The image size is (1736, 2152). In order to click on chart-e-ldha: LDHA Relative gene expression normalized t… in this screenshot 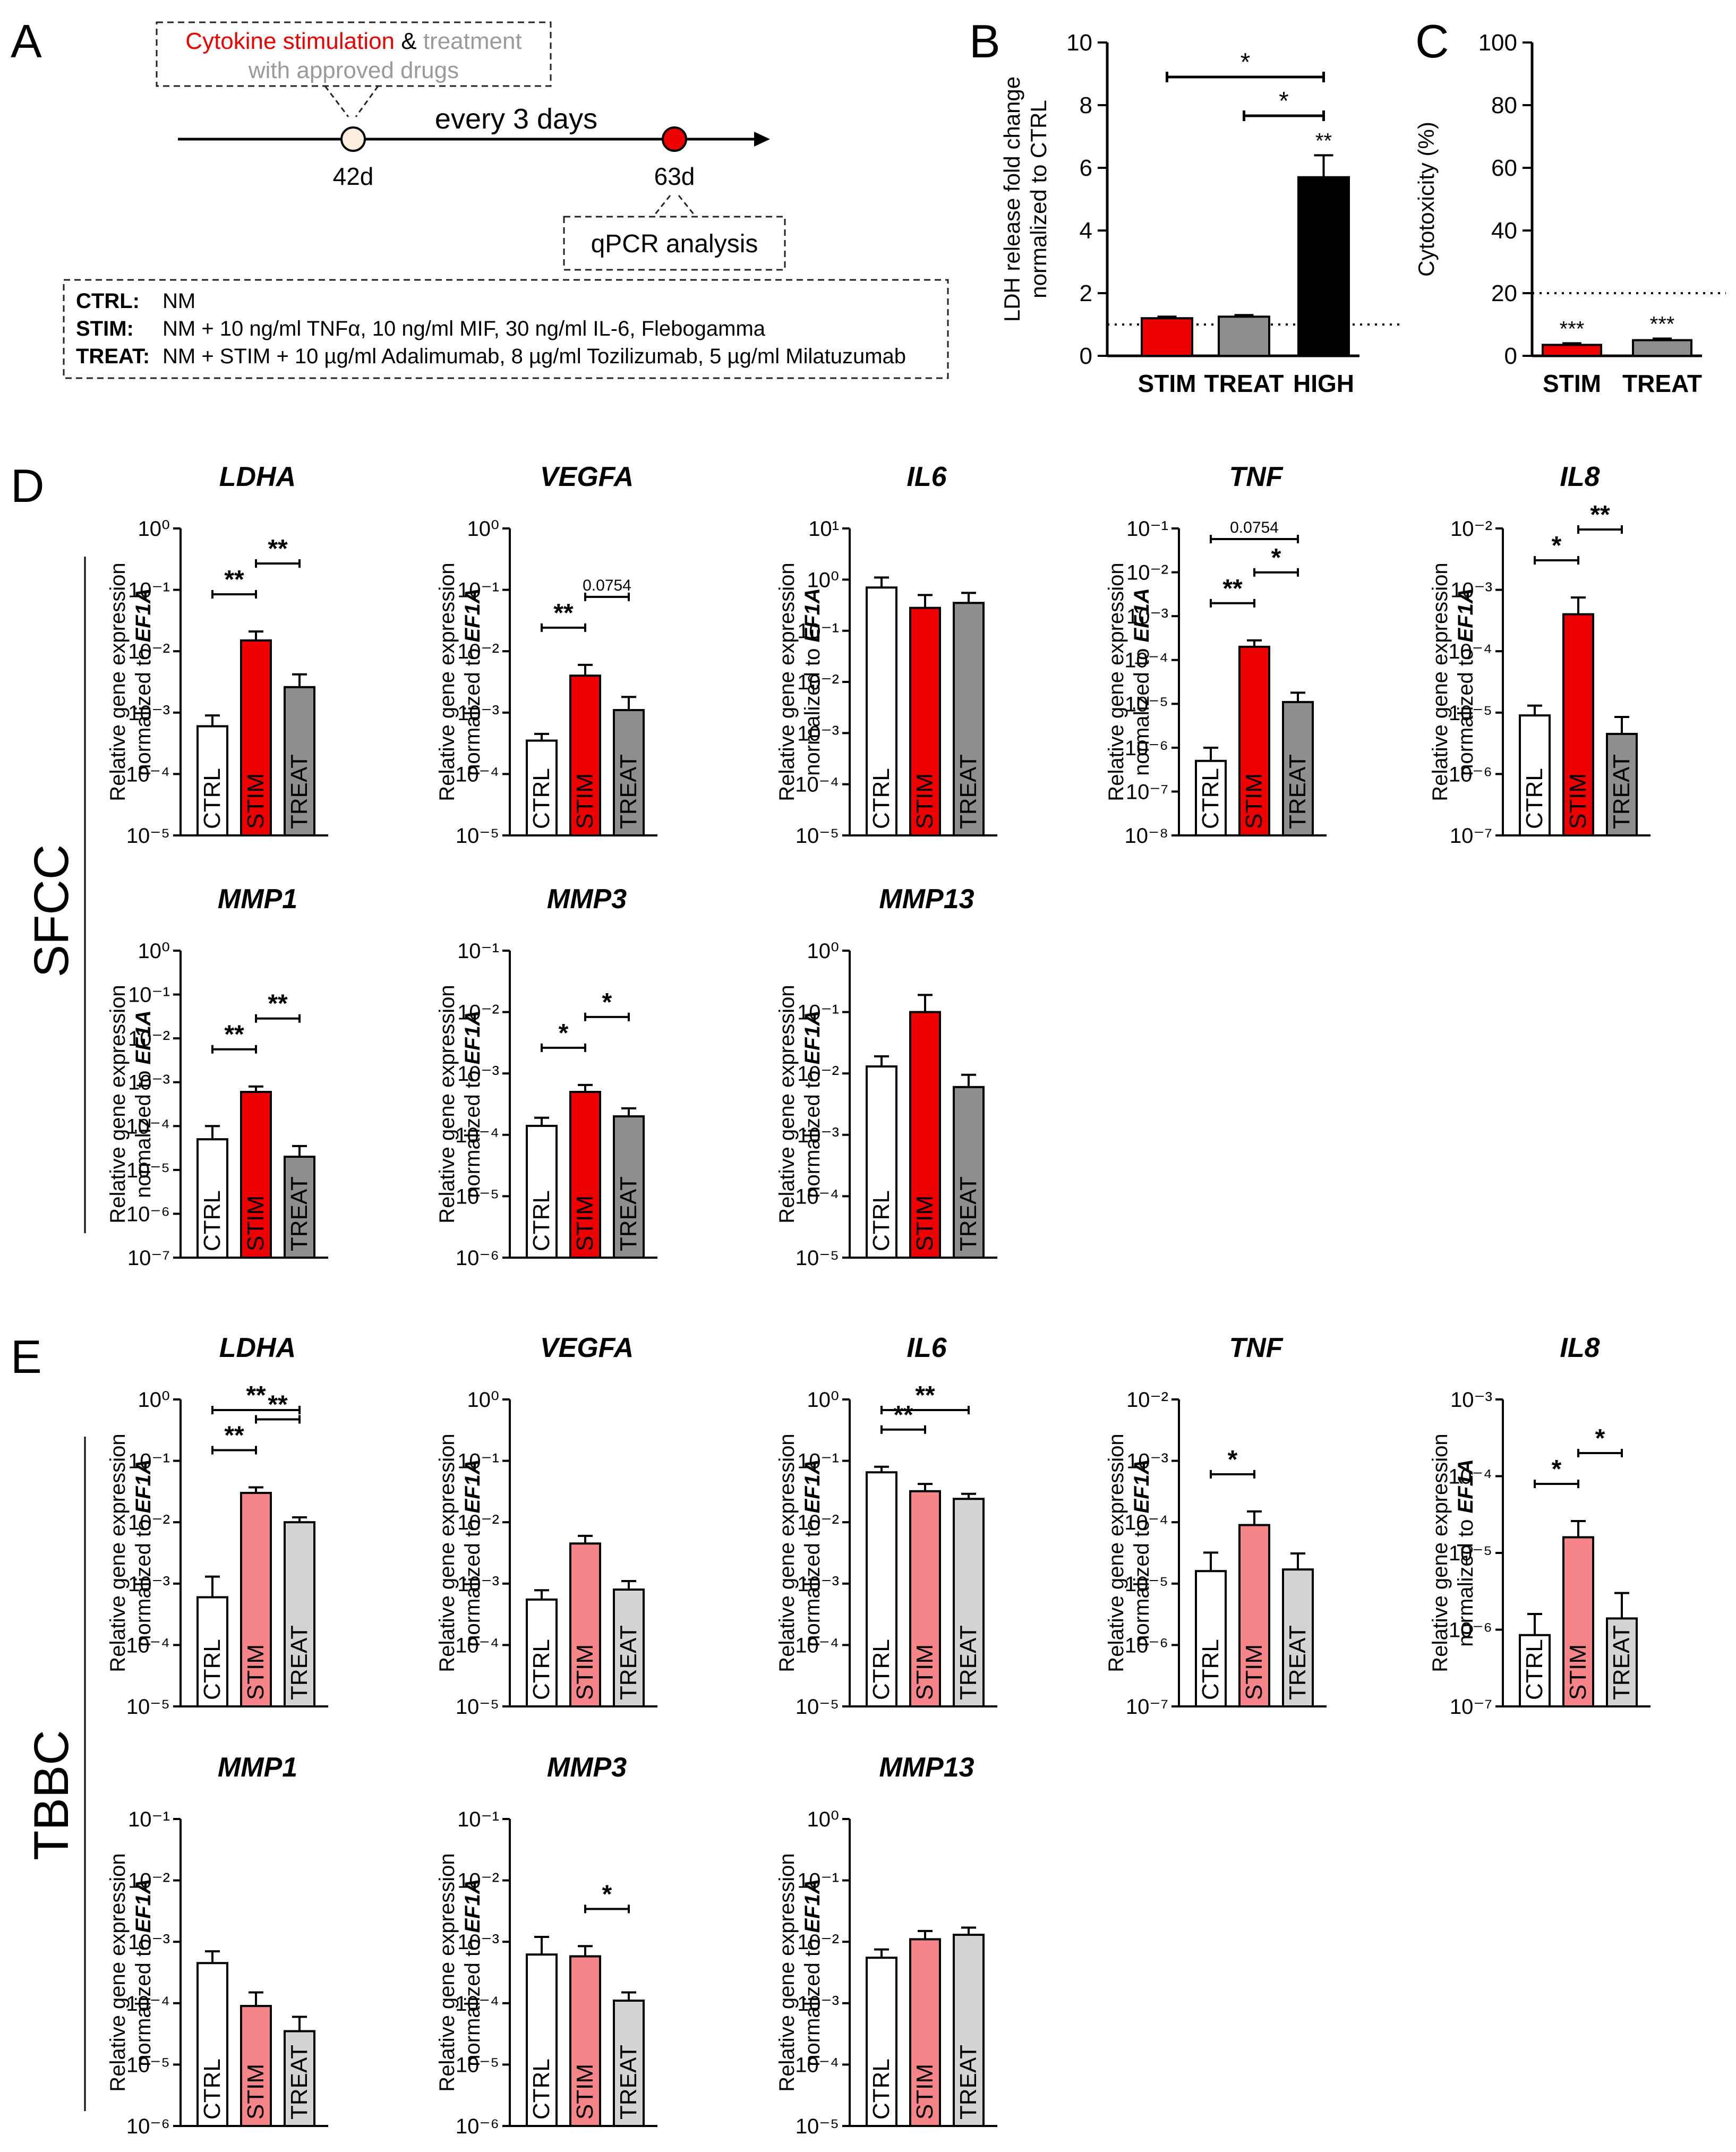, I will do `click(217, 1526)`.